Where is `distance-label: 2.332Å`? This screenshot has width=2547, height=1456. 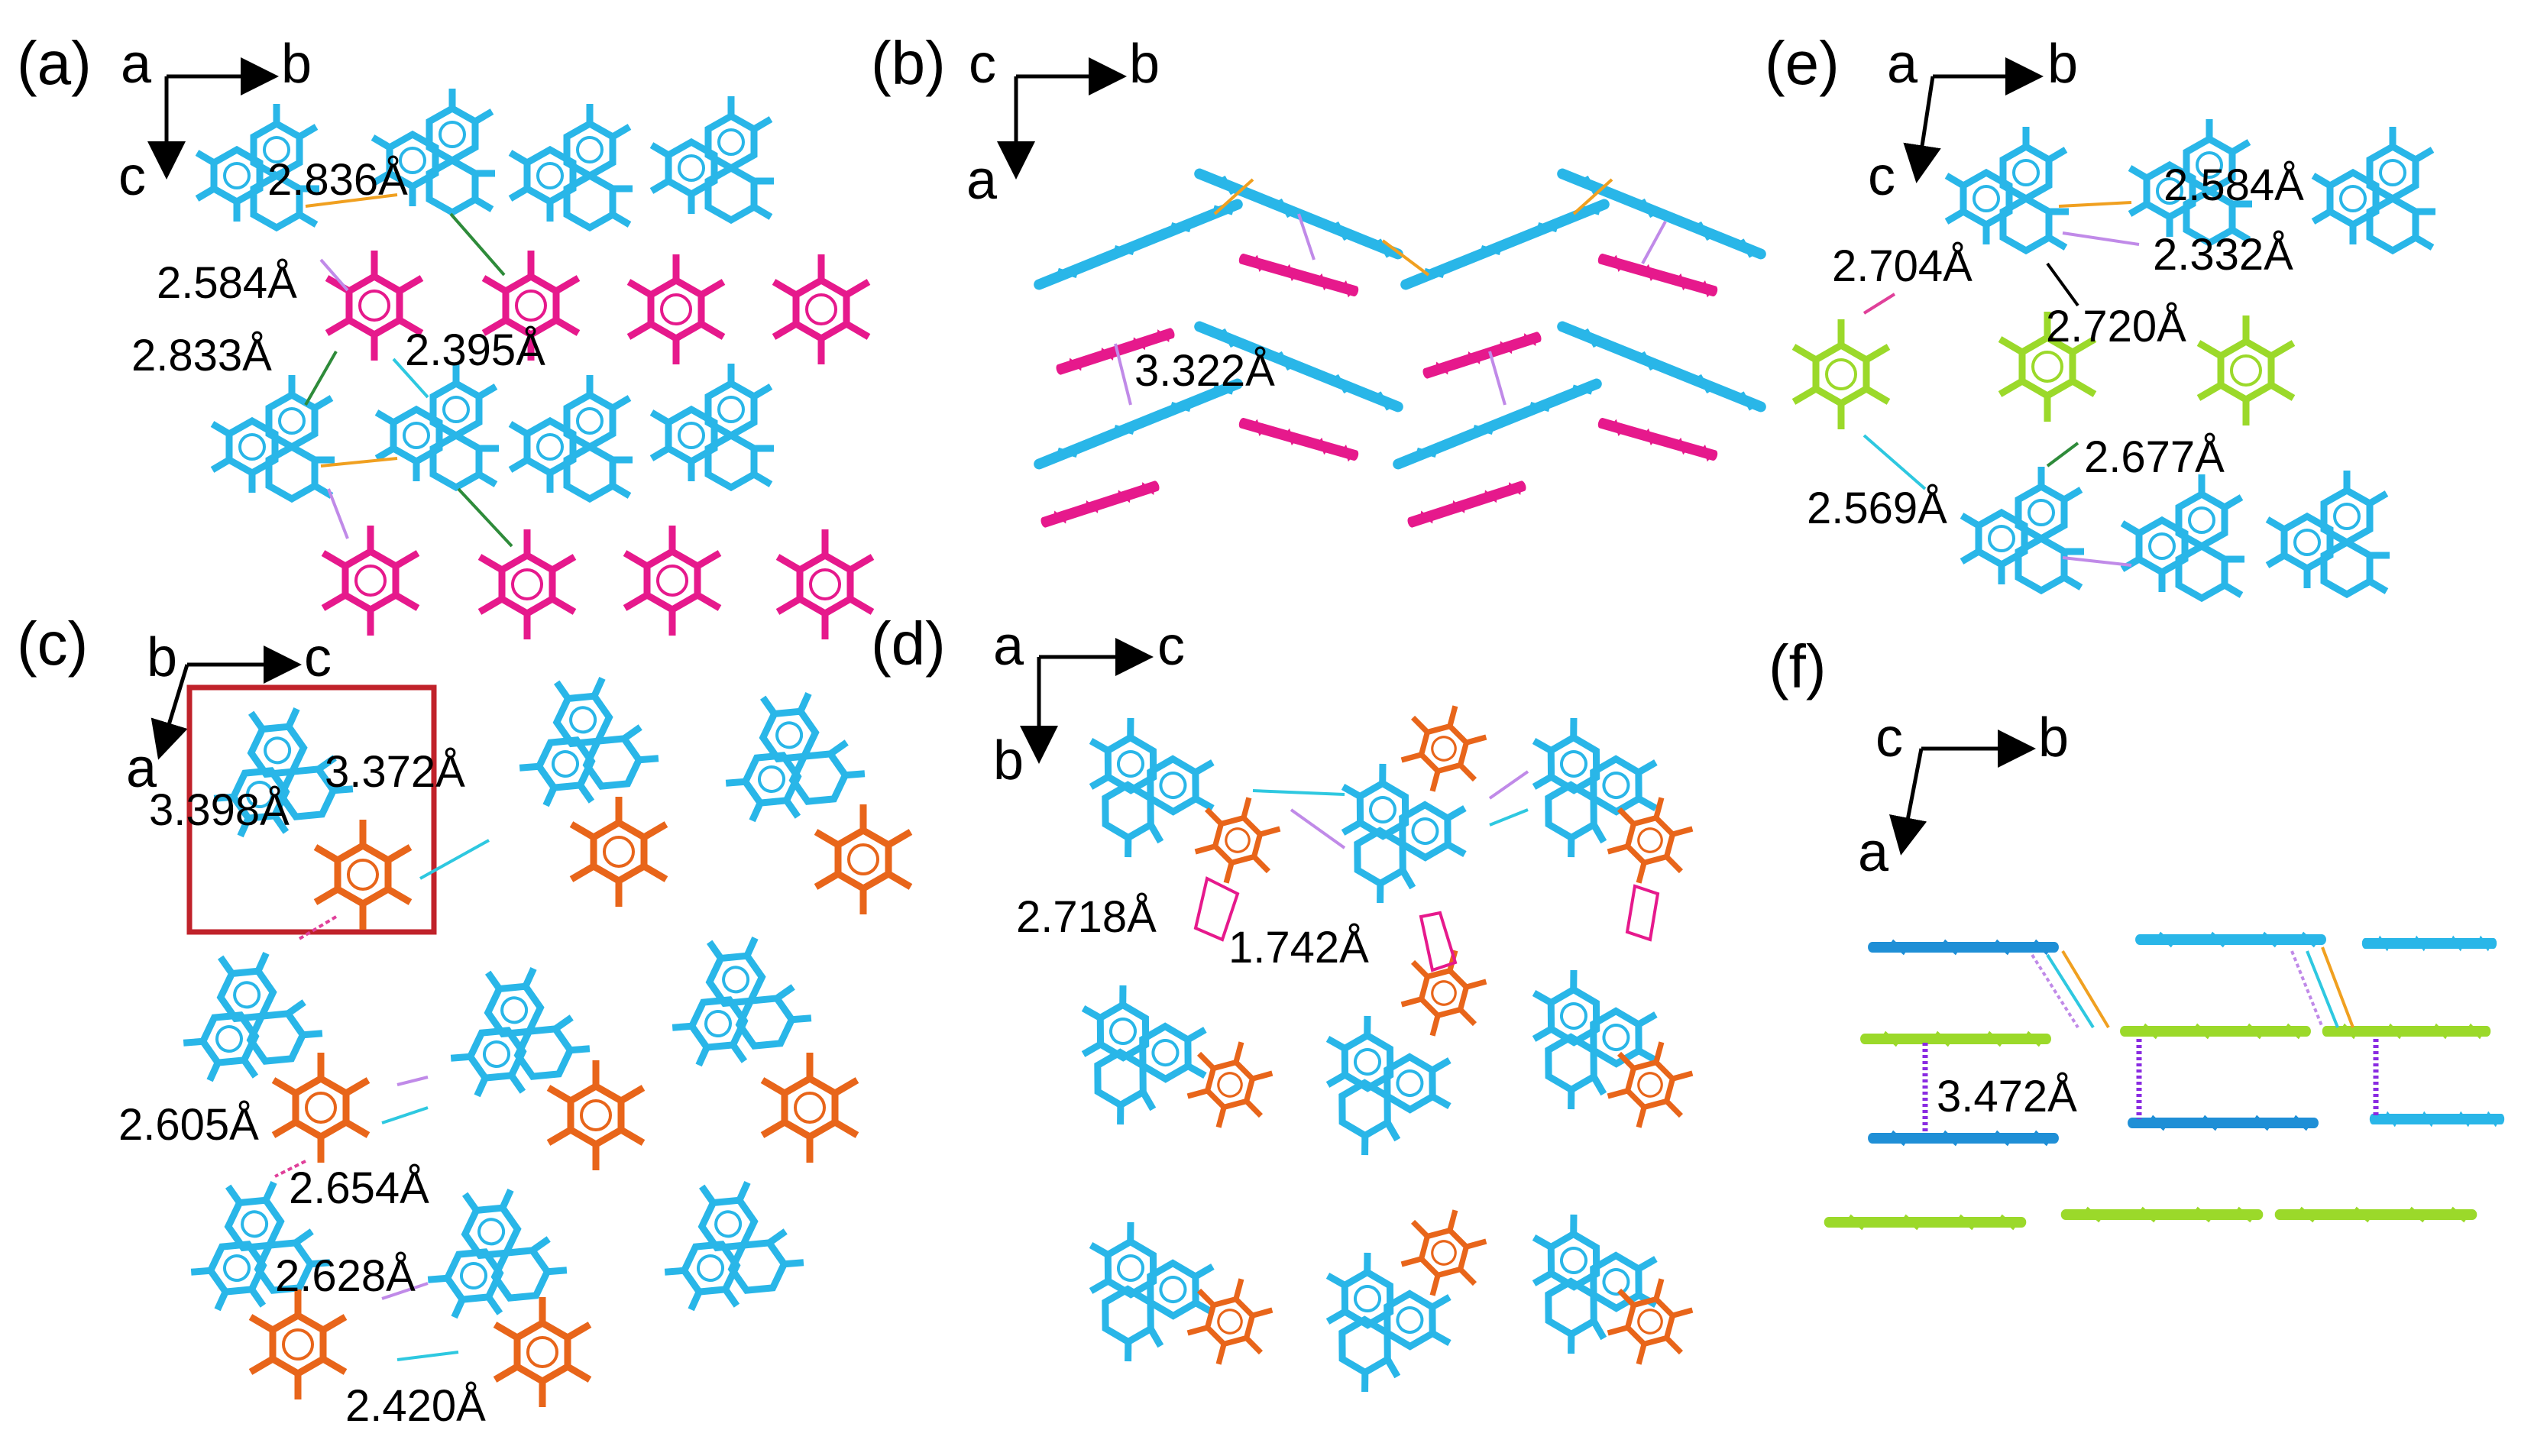 distance-label: 2.332Å is located at coordinates (2223, 255).